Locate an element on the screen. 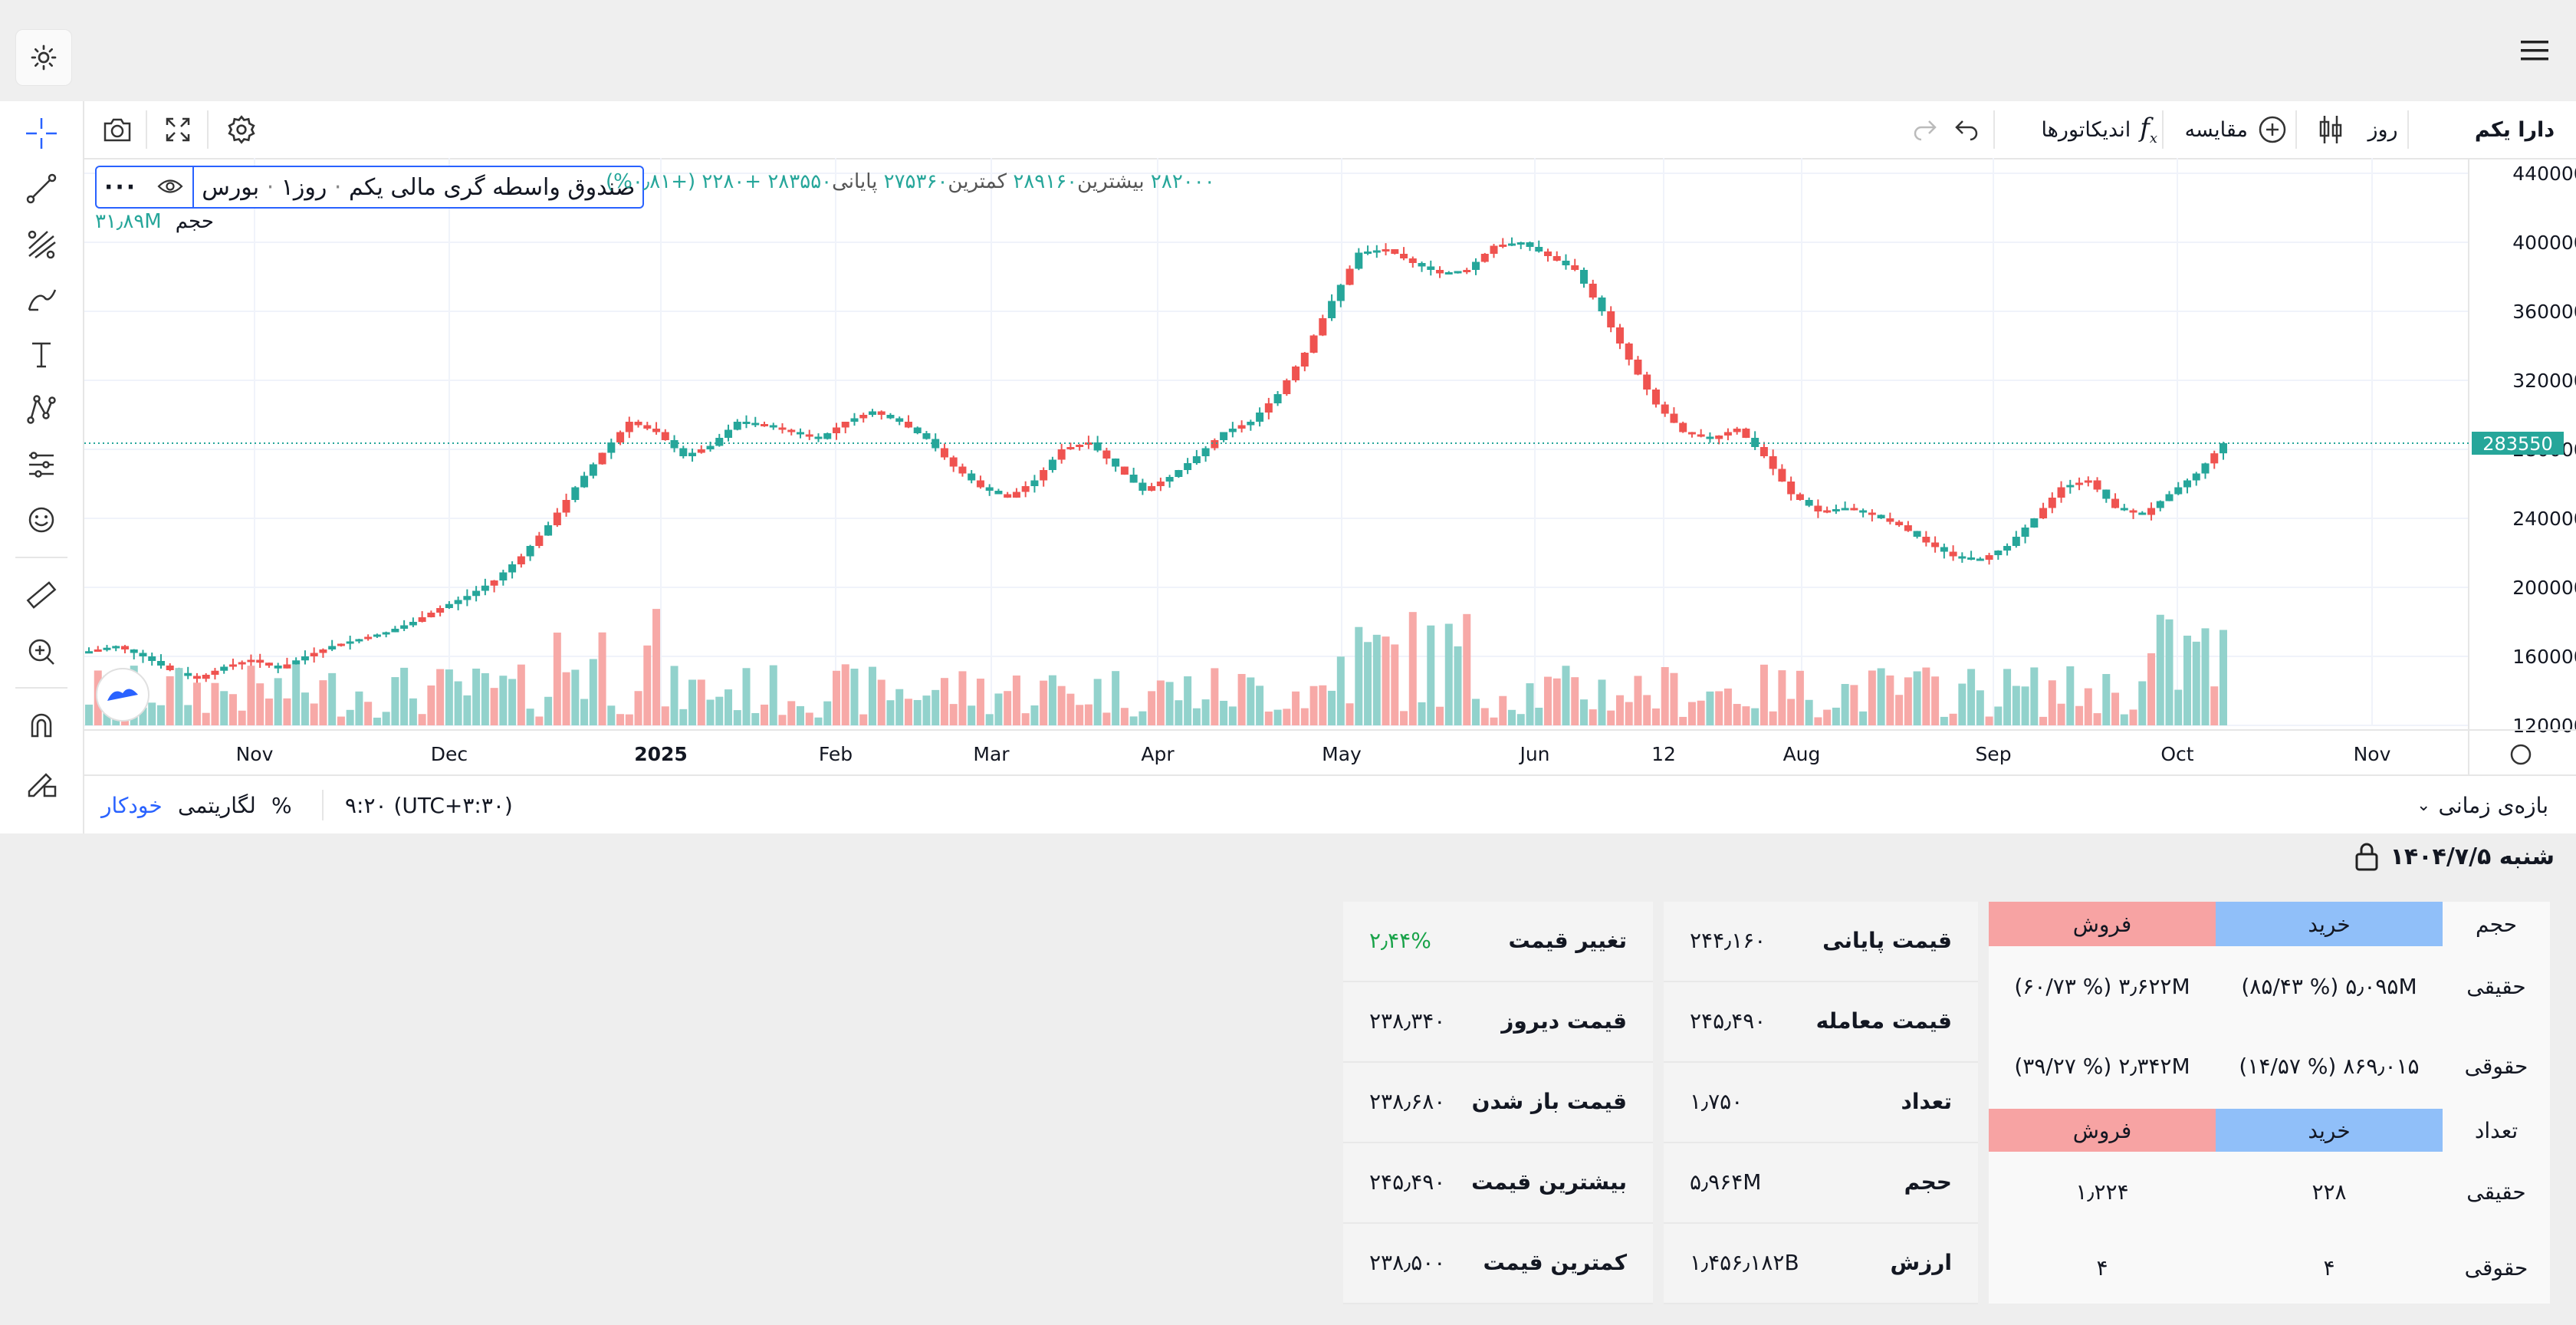 Image resolution: width=2576 pixels, height=1325 pixels. row-real-count-sell: ۱٫۲۲۴ is located at coordinates (2102, 1192).